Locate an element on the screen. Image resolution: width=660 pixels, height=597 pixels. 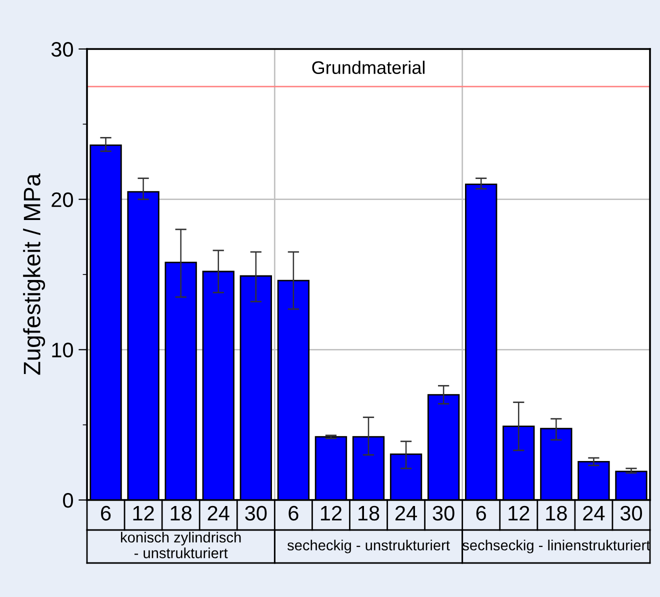
text: sechseckig - linienstrukturiert is located at coordinates (556, 547).